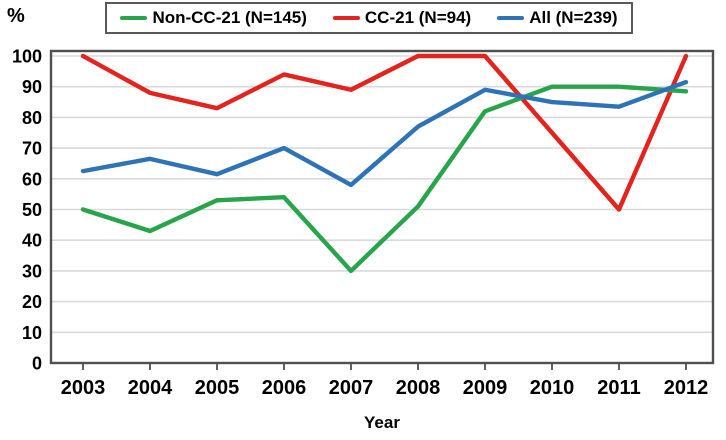 The width and height of the screenshot is (726, 440). Describe the element at coordinates (27, 57) in the screenshot. I see `y-tick-label-100: 100` at that location.